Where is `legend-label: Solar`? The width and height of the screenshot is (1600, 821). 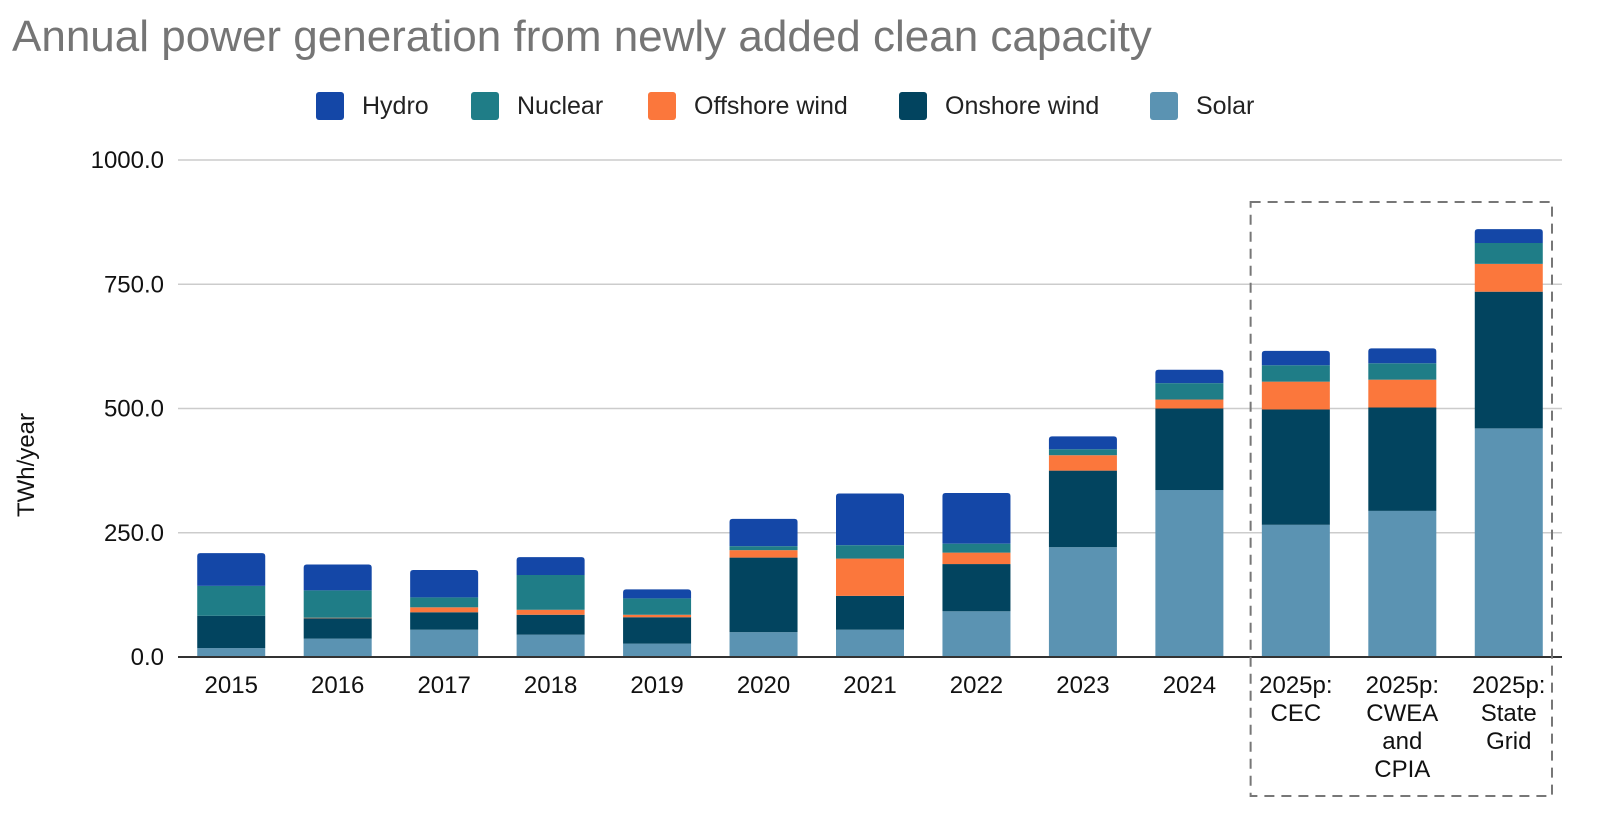
legend-label: Solar is located at coordinates (1225, 105).